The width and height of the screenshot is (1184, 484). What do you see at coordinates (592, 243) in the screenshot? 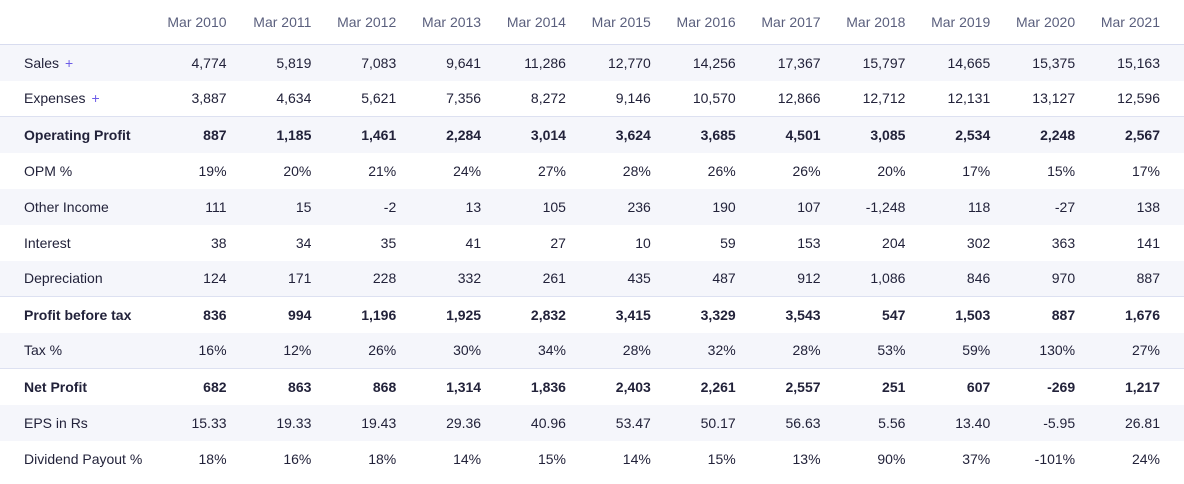
I see `table-row-interest: Interest 38 34 35 41 27 10 59 153 204 302 363 141` at bounding box center [592, 243].